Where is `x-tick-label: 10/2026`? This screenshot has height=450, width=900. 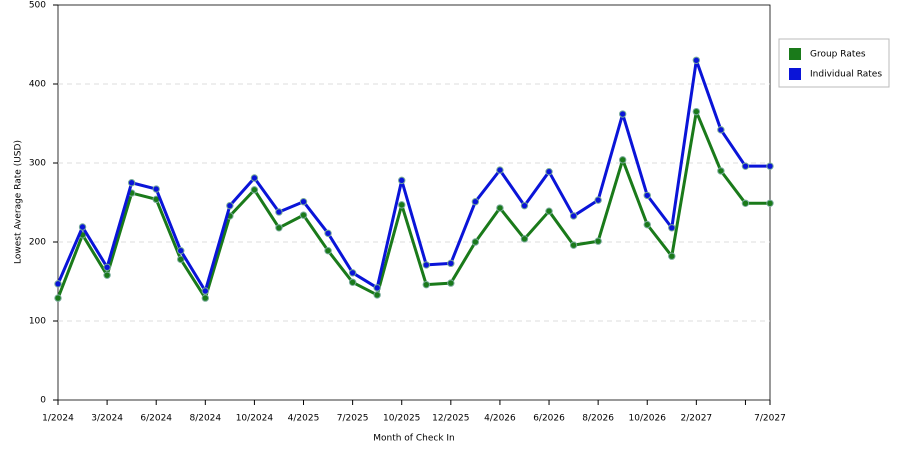
x-tick-label: 10/2026 is located at coordinates (648, 419).